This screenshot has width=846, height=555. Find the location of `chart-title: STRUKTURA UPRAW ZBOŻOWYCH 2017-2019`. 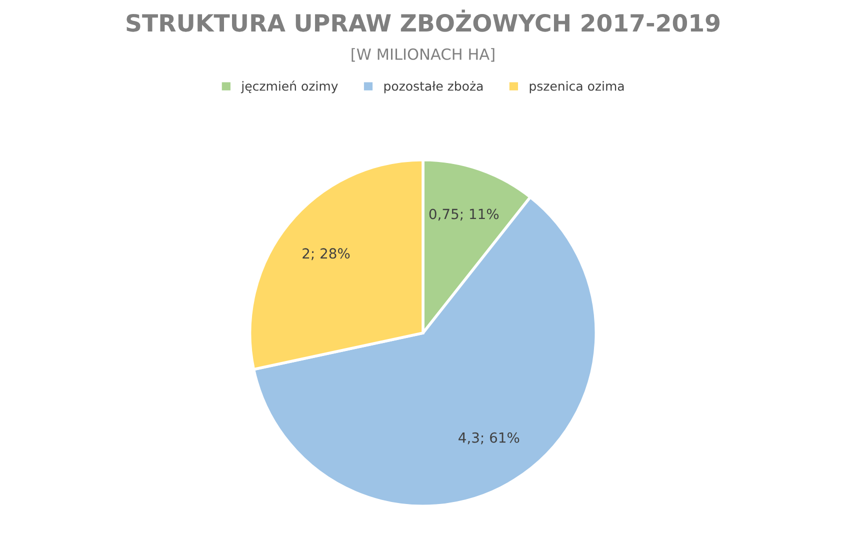

chart-title: STRUKTURA UPRAW ZBOŻOWYCH 2017-2019 is located at coordinates (423, 21).